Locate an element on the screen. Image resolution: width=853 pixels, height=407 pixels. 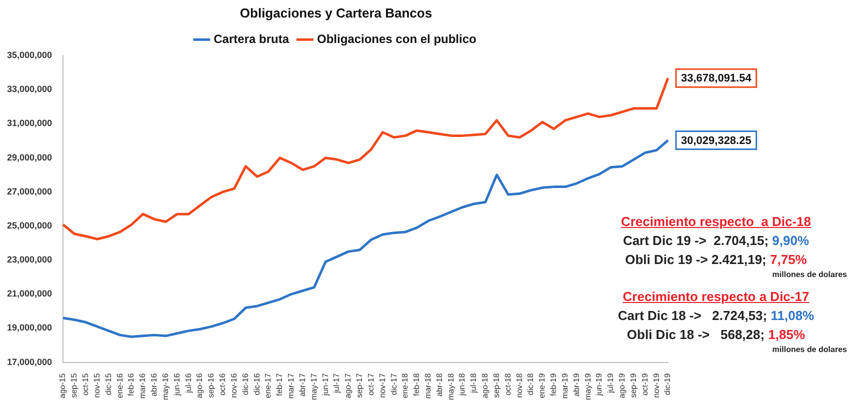
x-tick-label: jul-16 is located at coordinates (188, 383).